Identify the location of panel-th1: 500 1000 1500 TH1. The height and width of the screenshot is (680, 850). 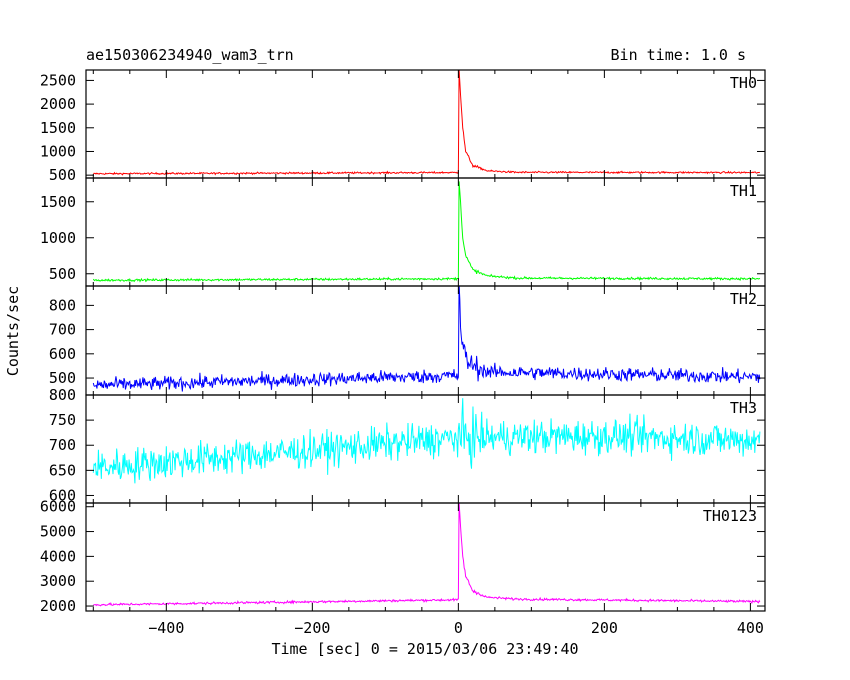
(403, 232).